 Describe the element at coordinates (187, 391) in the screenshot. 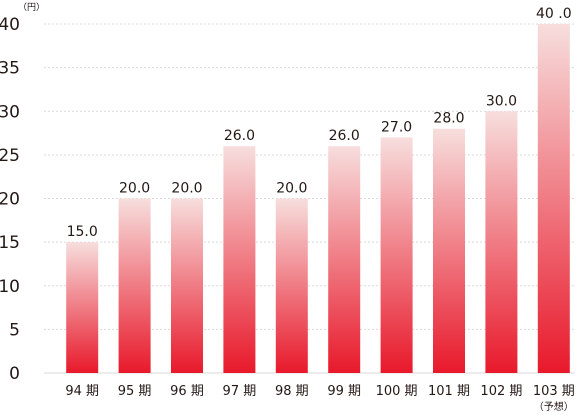

I see `x-tick-label: 96 期` at that location.